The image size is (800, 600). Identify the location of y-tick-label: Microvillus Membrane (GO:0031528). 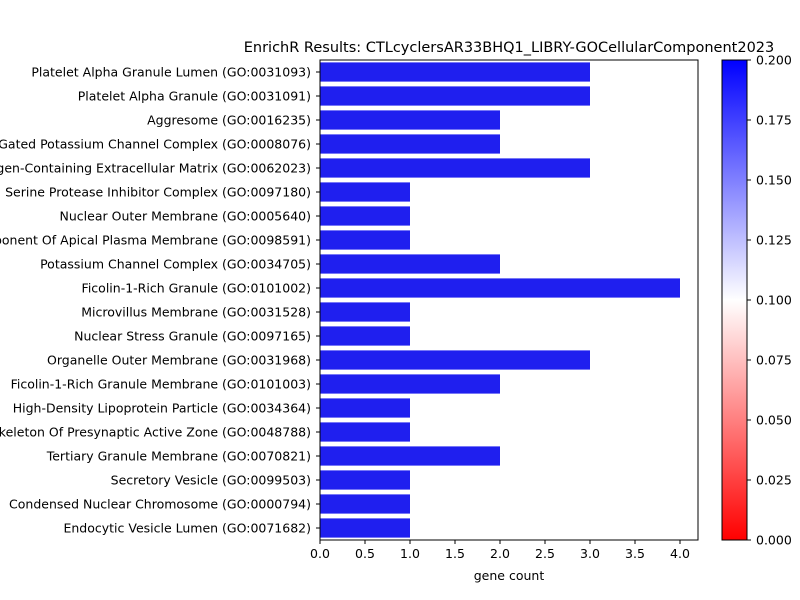
(196, 312).